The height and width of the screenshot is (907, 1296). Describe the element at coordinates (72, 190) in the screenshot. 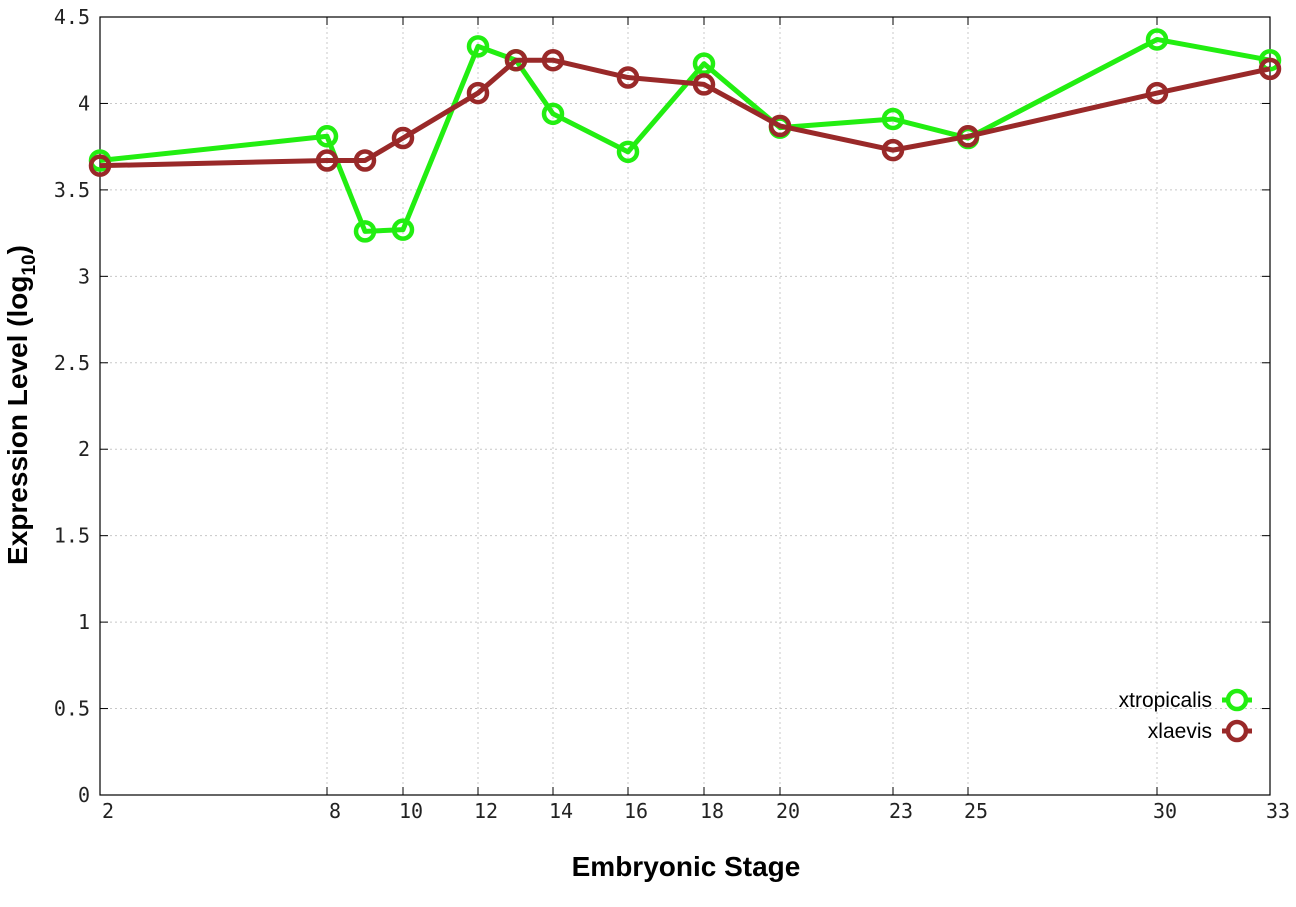

I see `y-tick-label: 3.5` at that location.